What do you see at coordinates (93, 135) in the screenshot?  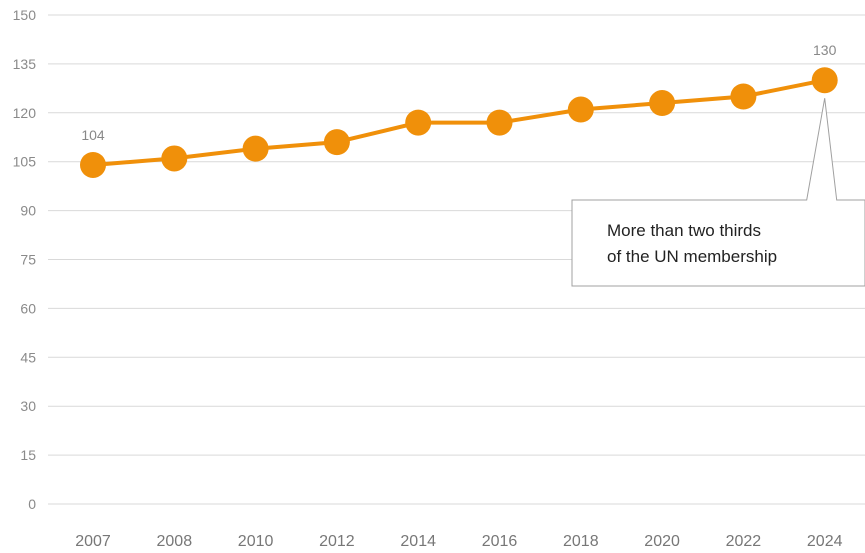 I see `data-label: 104` at bounding box center [93, 135].